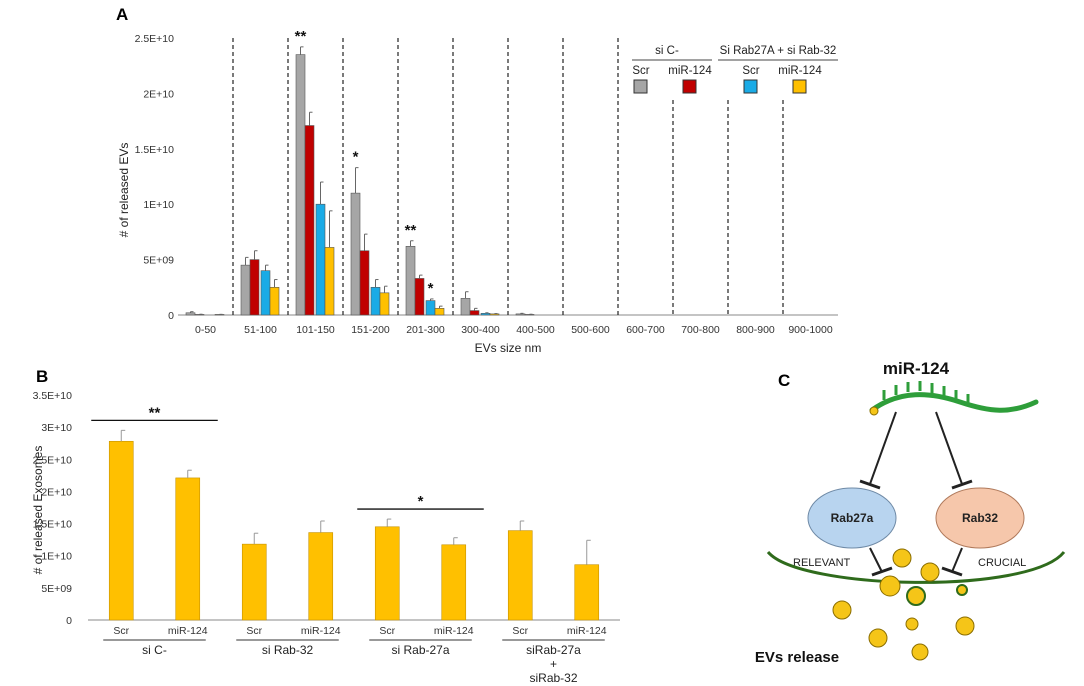 The height and width of the screenshot is (686, 1084). What do you see at coordinates (640, 71) in the screenshot?
I see `legend-label-scr-1: Scr` at bounding box center [640, 71].